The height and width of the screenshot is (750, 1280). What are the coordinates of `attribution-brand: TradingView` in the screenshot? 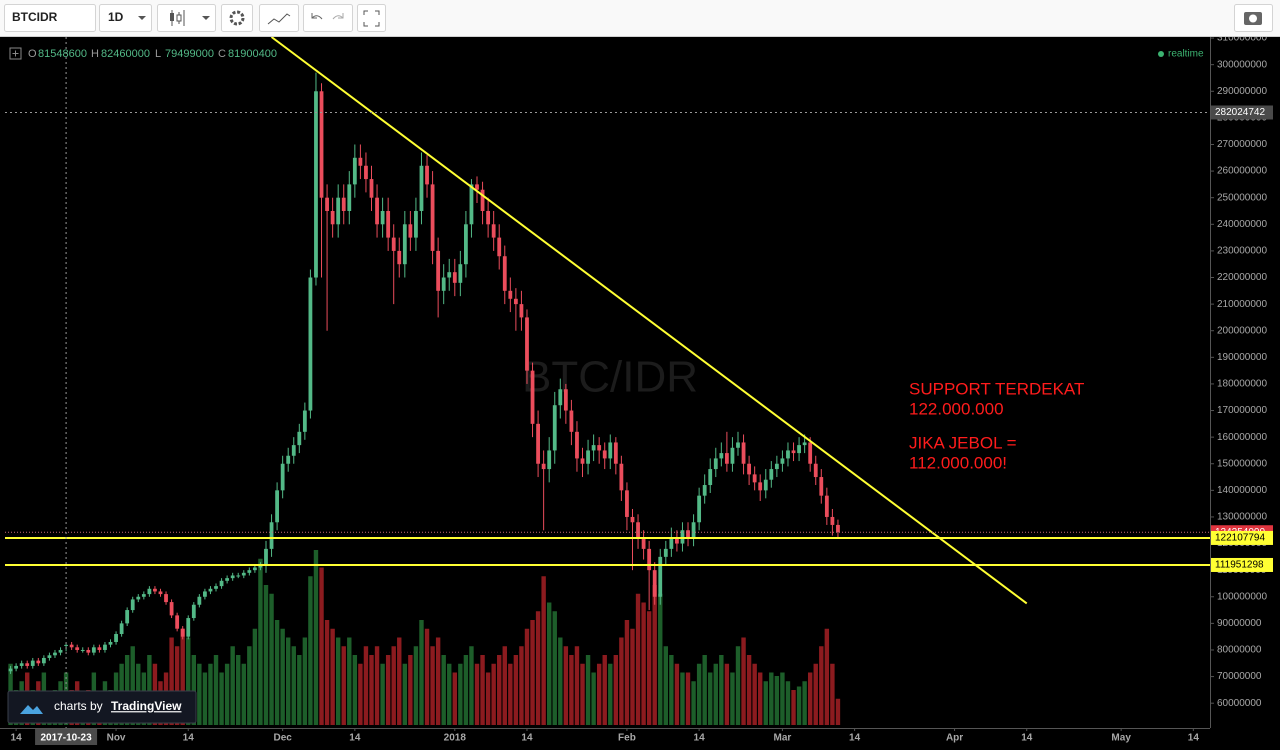 It's located at (146, 706).